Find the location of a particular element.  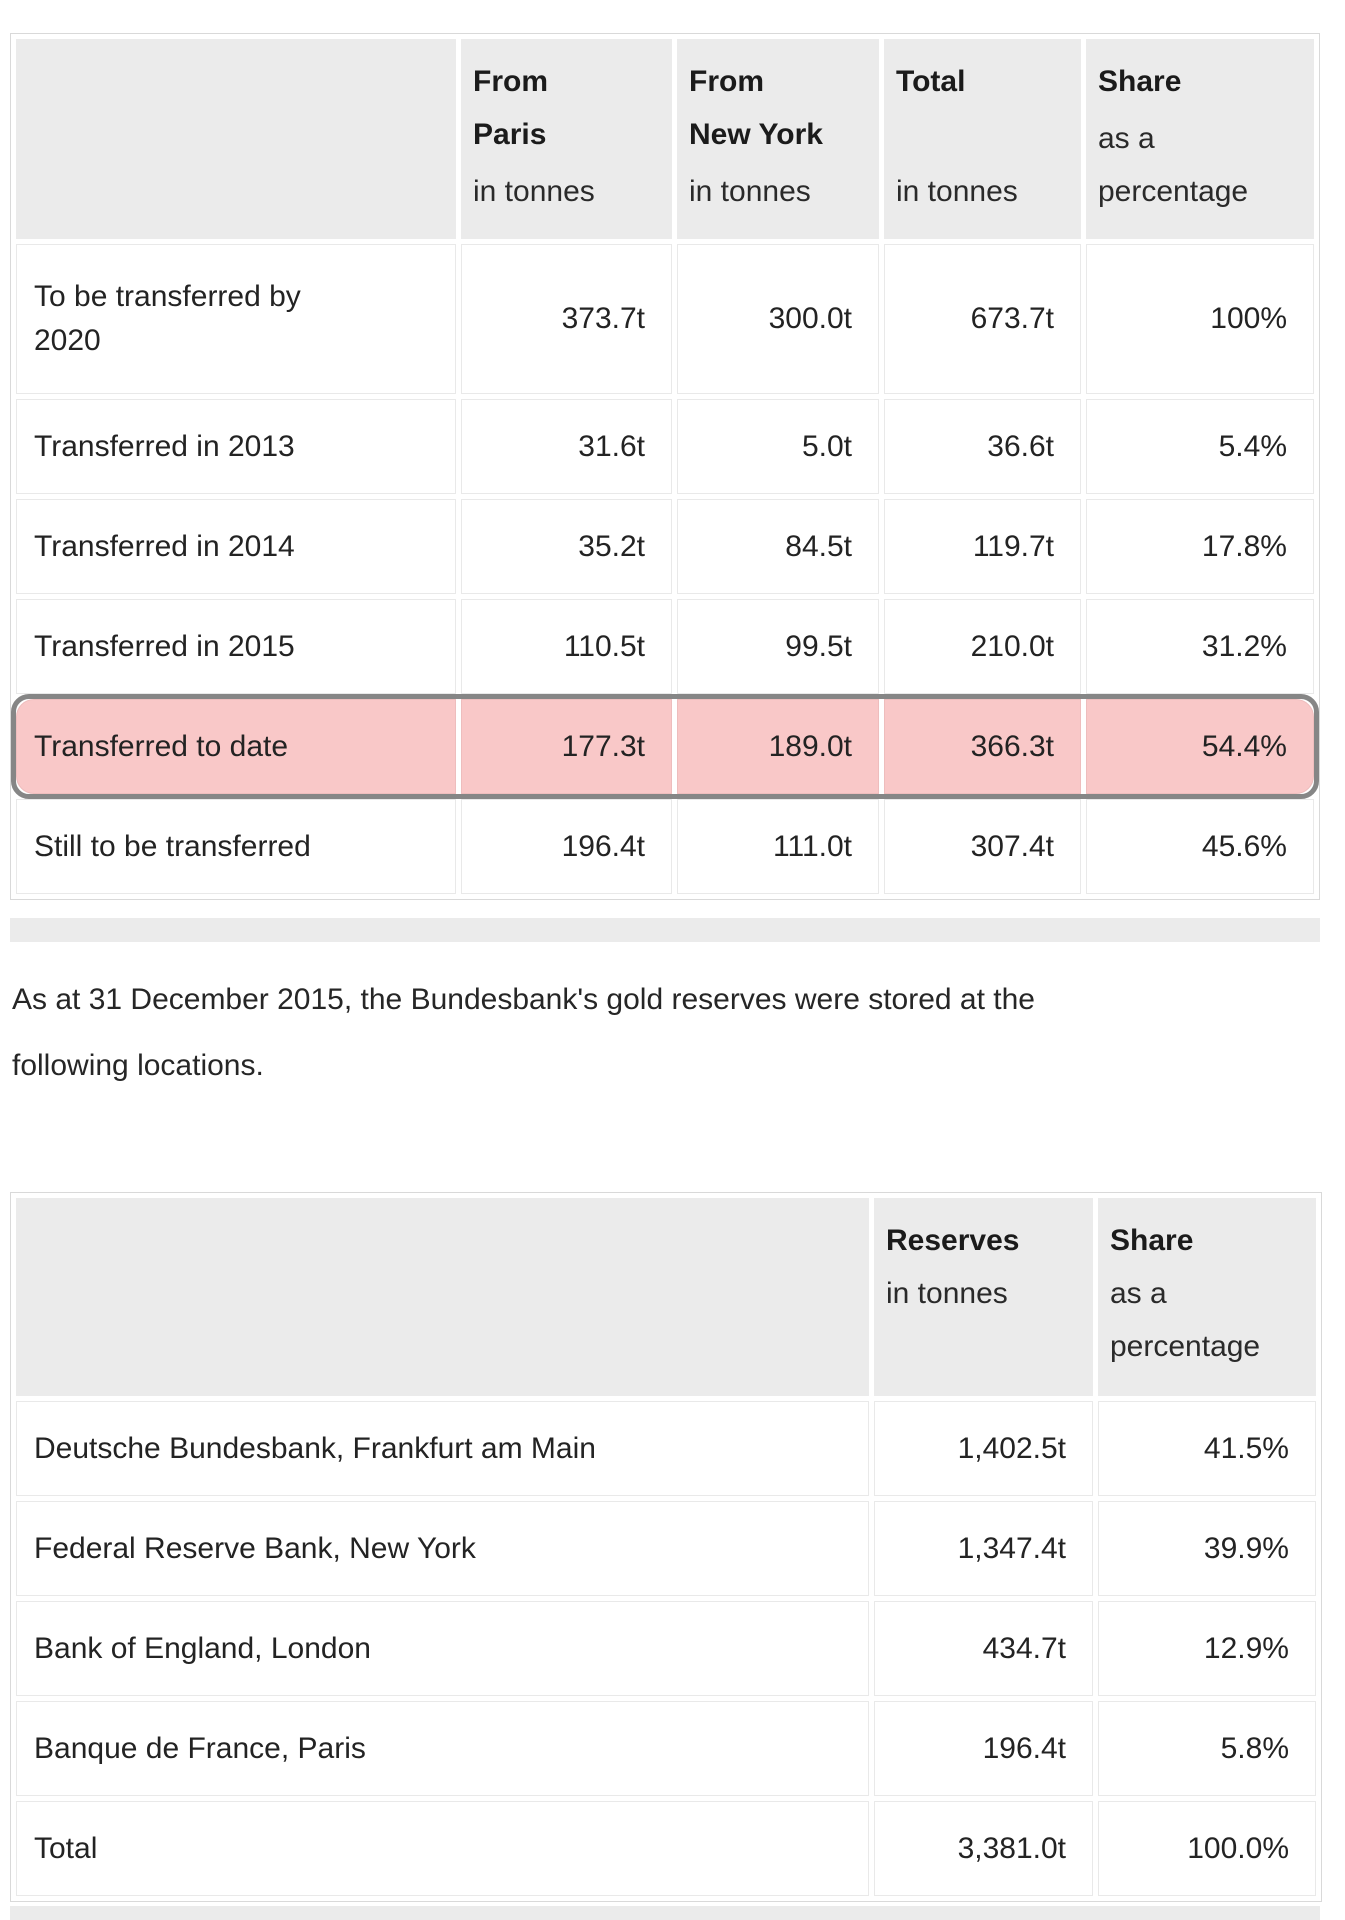

row-label: Still to be transferred is located at coordinates (236, 846).